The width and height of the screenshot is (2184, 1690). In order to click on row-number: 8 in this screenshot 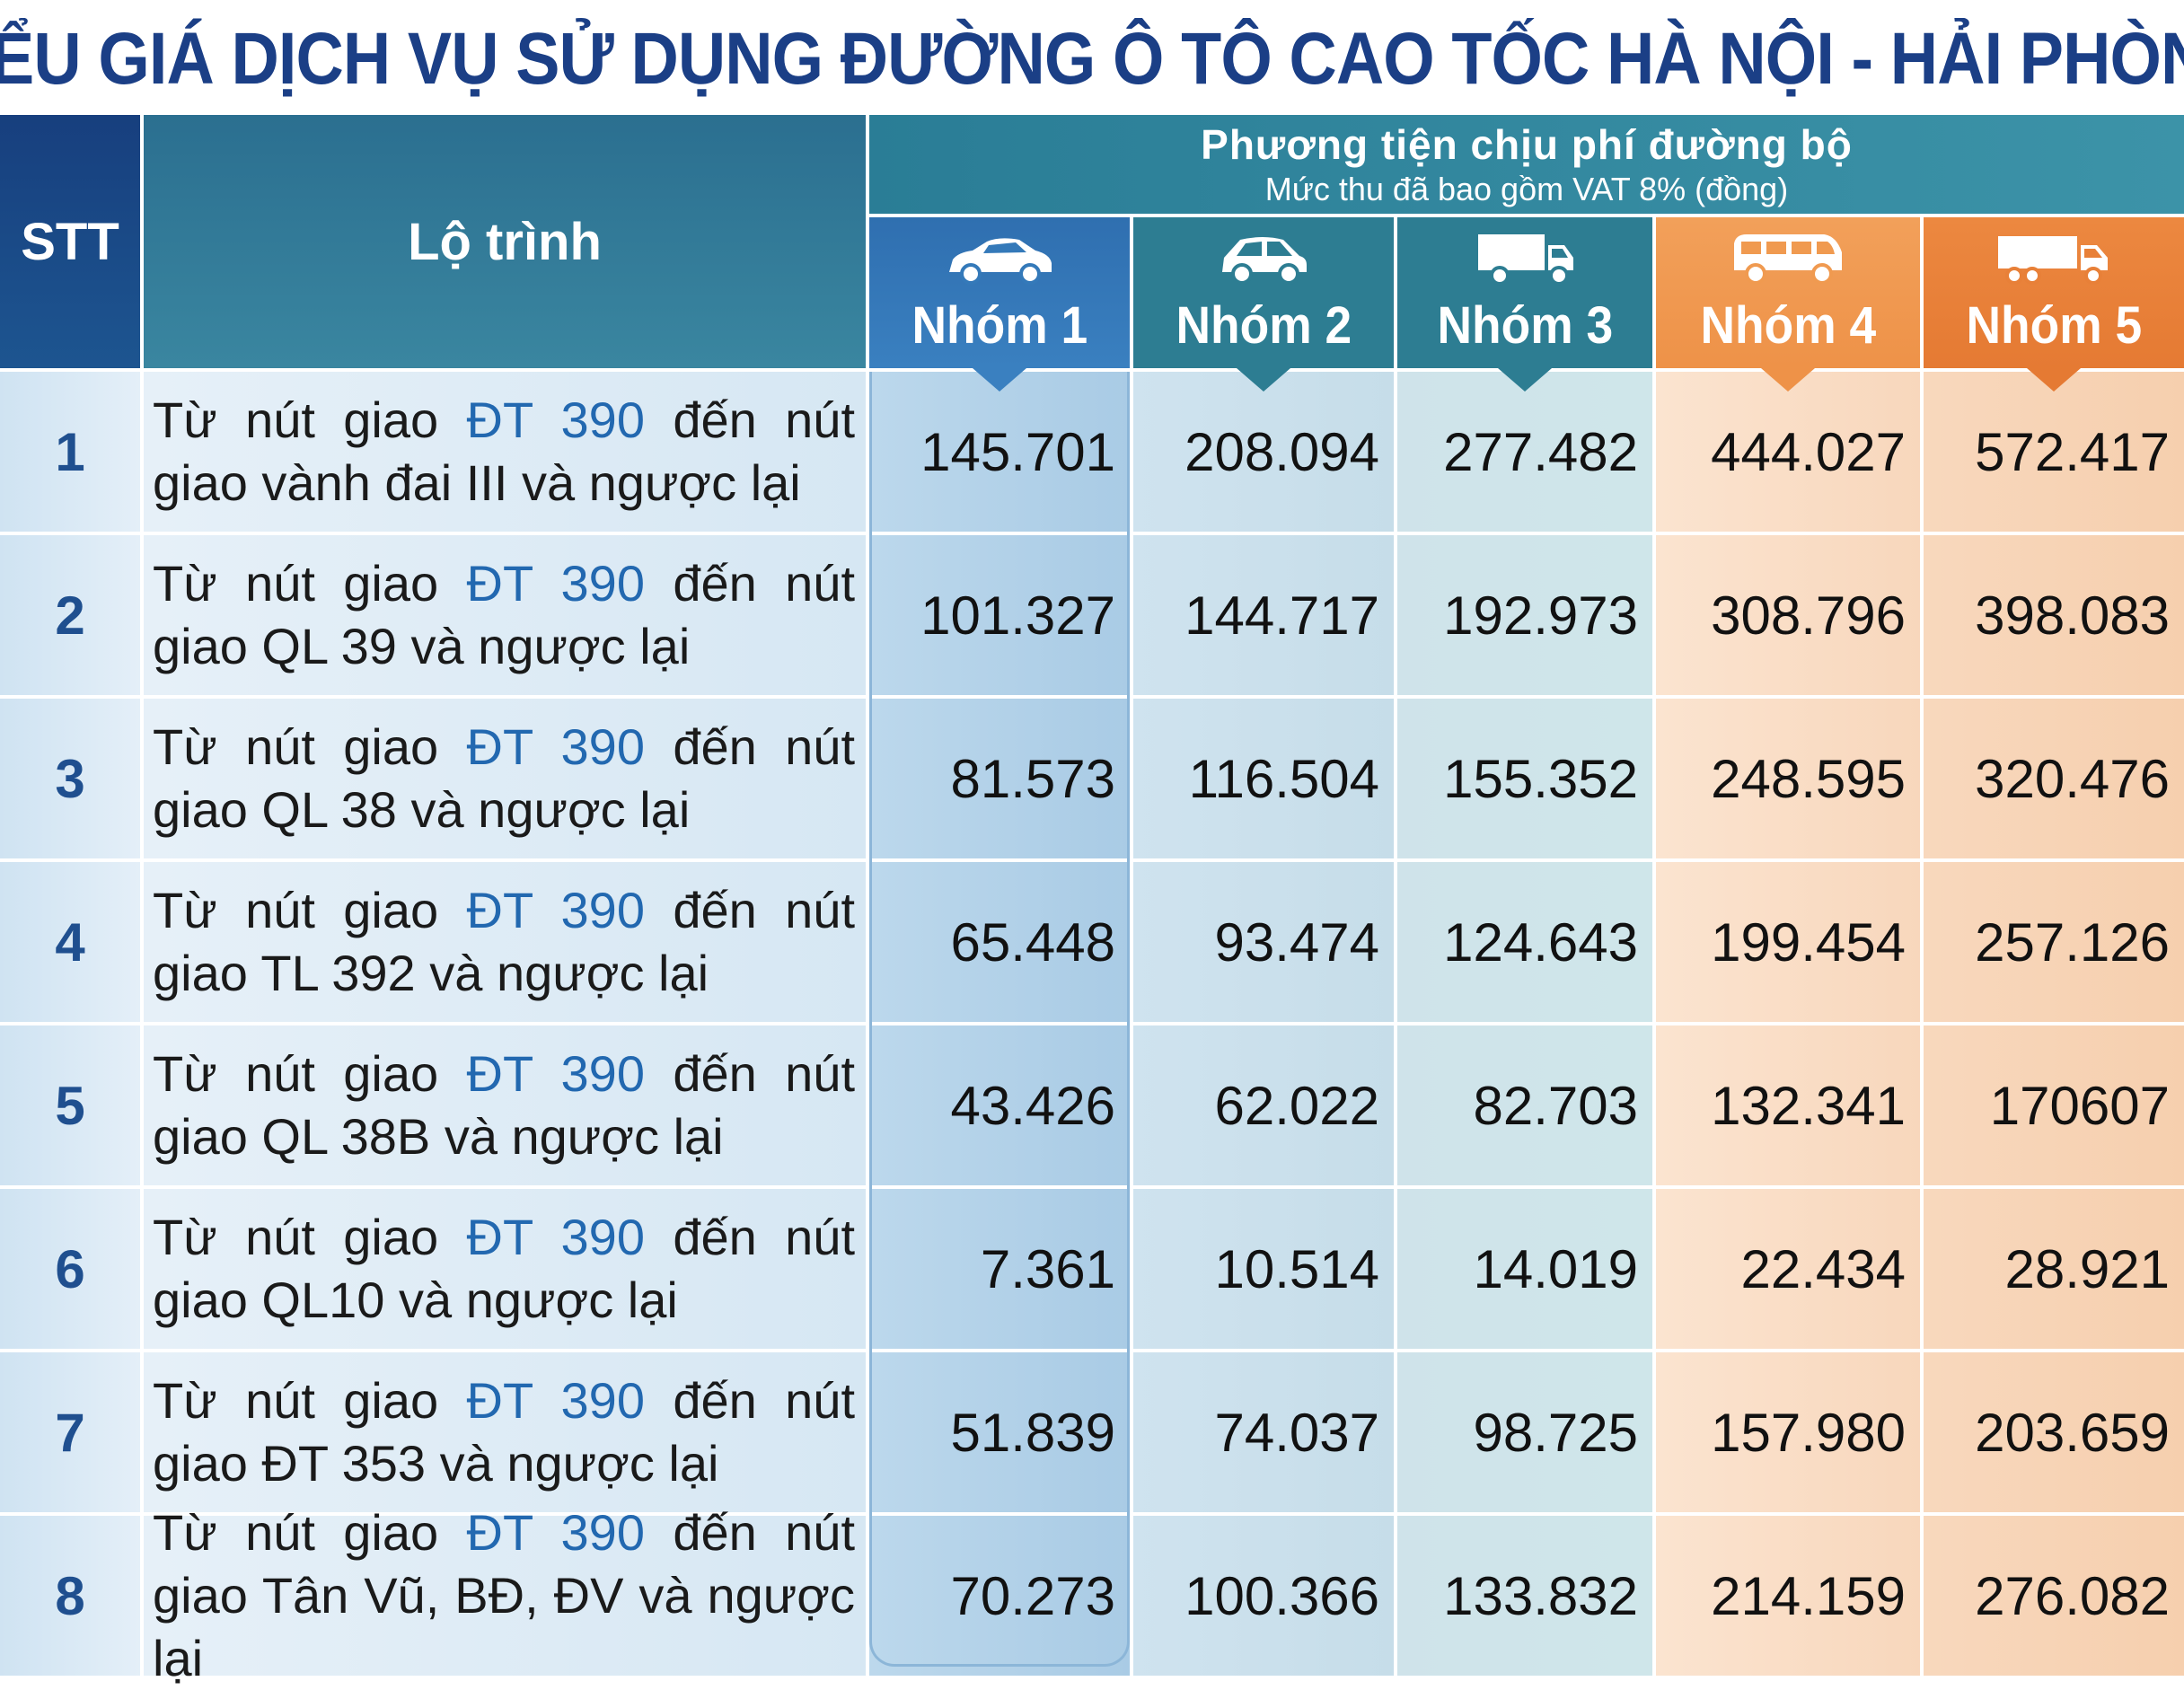, I will do `click(70, 1596)`.